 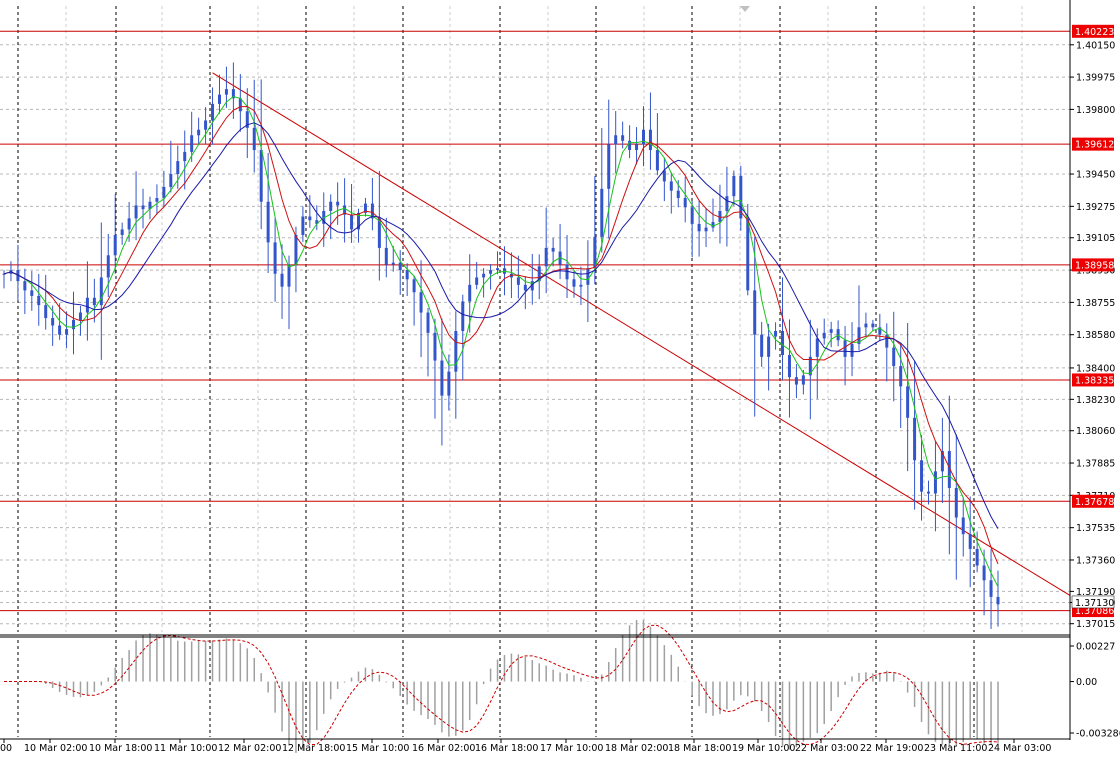 What do you see at coordinates (636, 748) in the screenshot?
I see `time-tick-label: 18 Mar 02:00` at bounding box center [636, 748].